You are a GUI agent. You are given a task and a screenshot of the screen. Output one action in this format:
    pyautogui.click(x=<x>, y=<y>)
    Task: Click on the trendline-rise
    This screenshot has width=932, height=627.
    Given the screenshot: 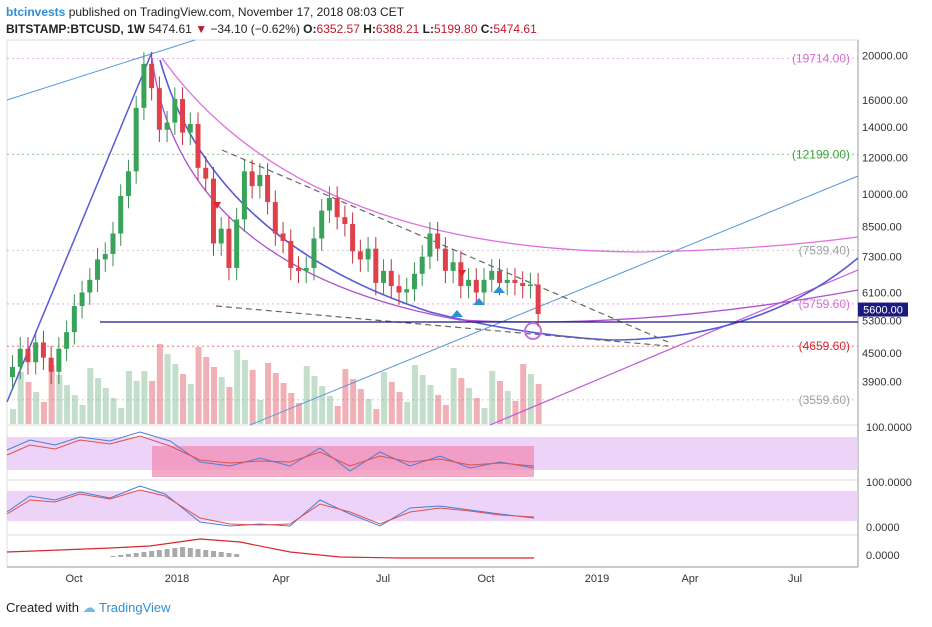 What is the action you would take?
    pyautogui.click(x=79, y=227)
    